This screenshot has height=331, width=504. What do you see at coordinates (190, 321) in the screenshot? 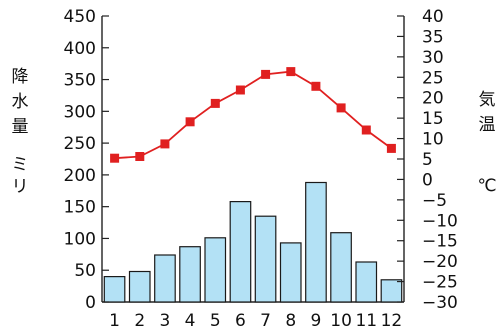
I see `x-tick-label-4: 4` at bounding box center [190, 321].